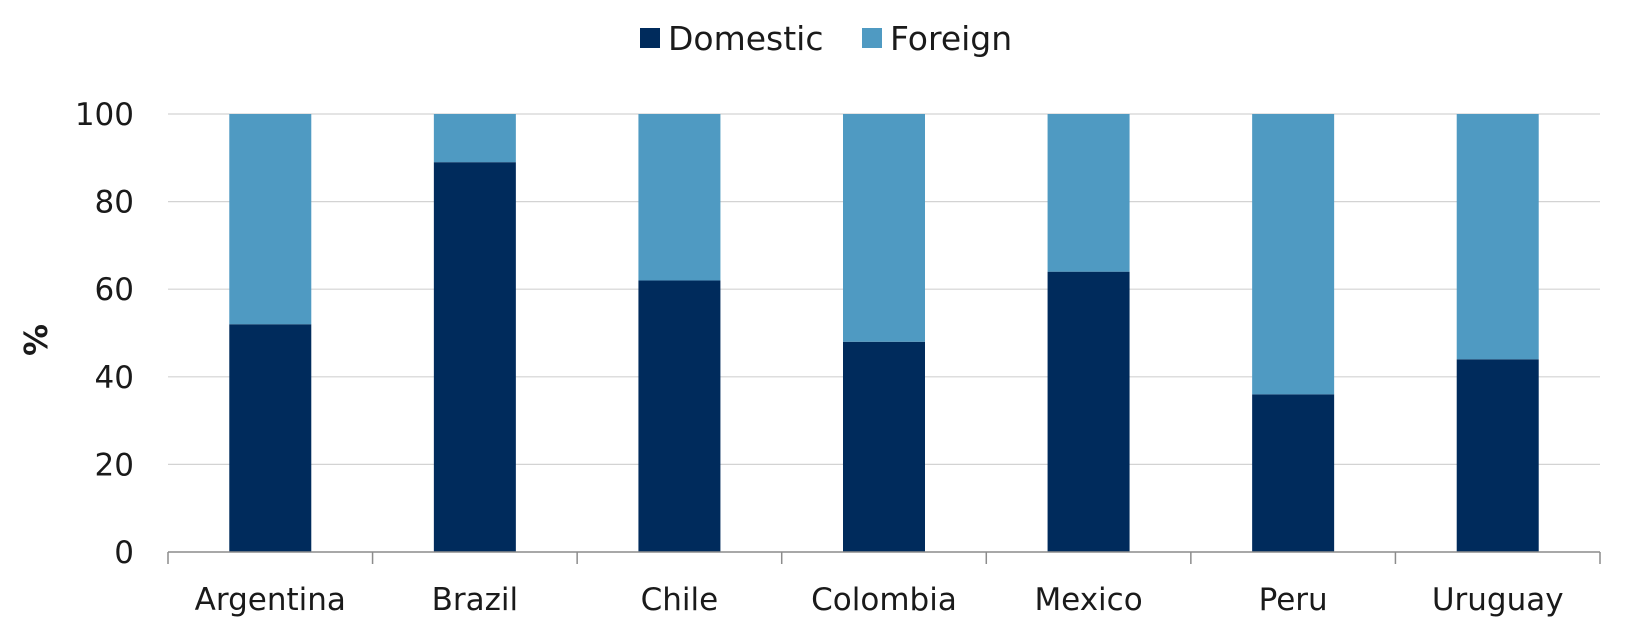  Describe the element at coordinates (114, 203) in the screenshot. I see `y-tick-label: 80` at that location.